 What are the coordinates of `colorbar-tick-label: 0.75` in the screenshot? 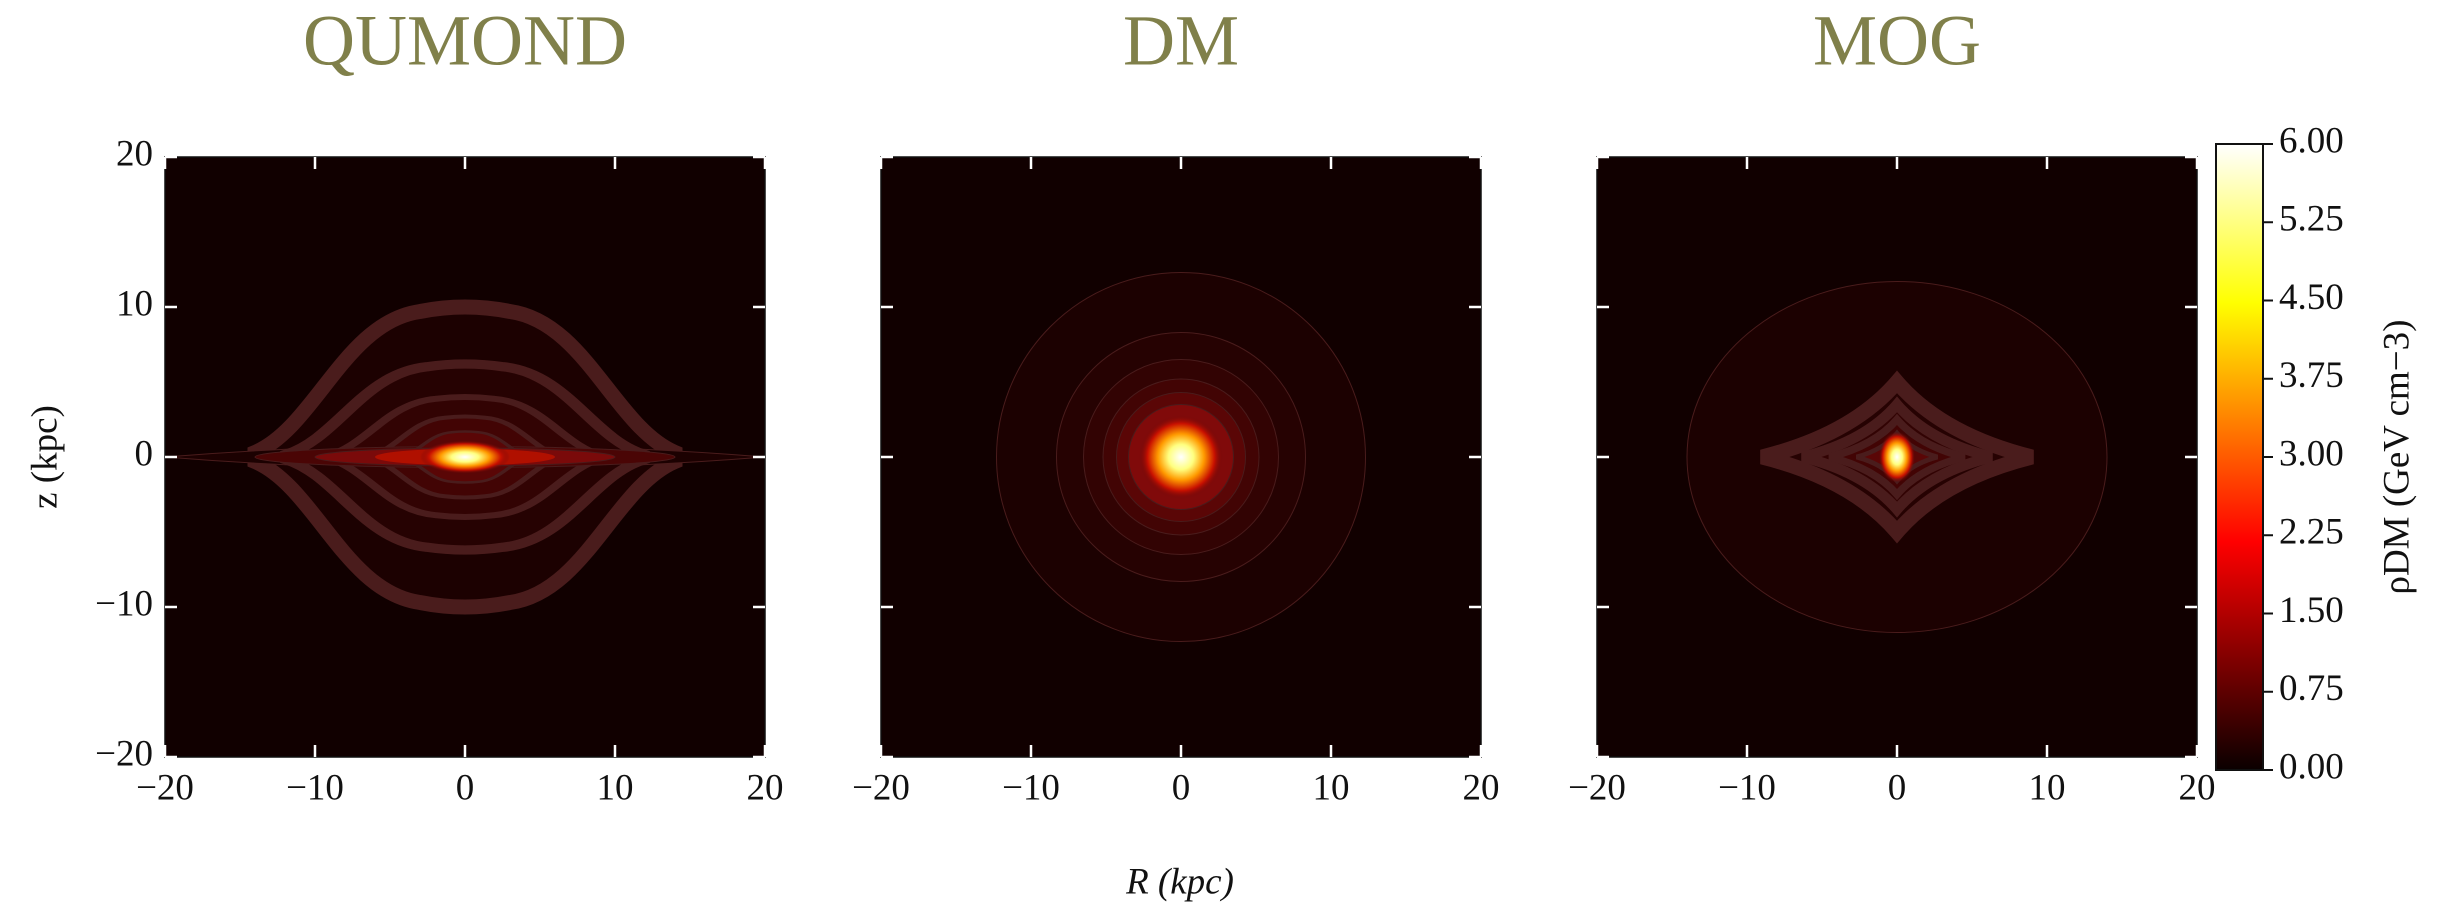 It's located at (2311, 688).